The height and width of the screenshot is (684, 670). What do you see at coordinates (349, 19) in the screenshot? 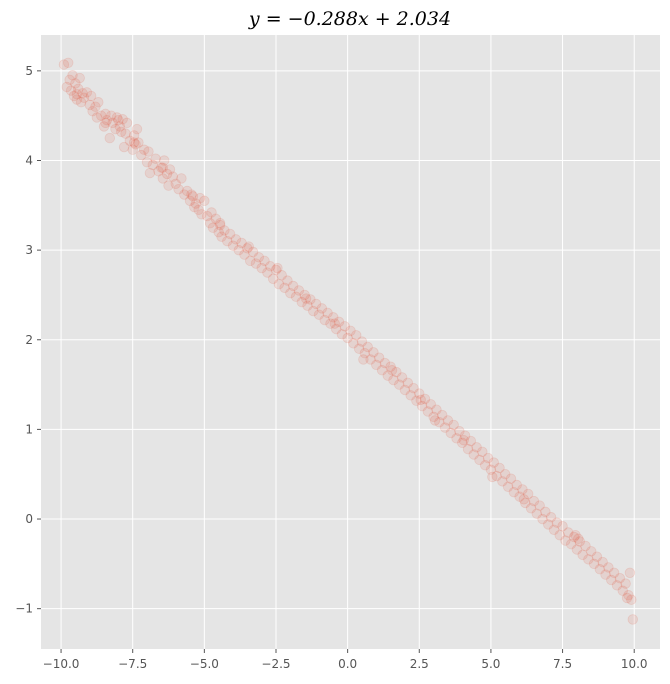
I see `chart-title: y = −0.288x + 2.034` at bounding box center [349, 19].